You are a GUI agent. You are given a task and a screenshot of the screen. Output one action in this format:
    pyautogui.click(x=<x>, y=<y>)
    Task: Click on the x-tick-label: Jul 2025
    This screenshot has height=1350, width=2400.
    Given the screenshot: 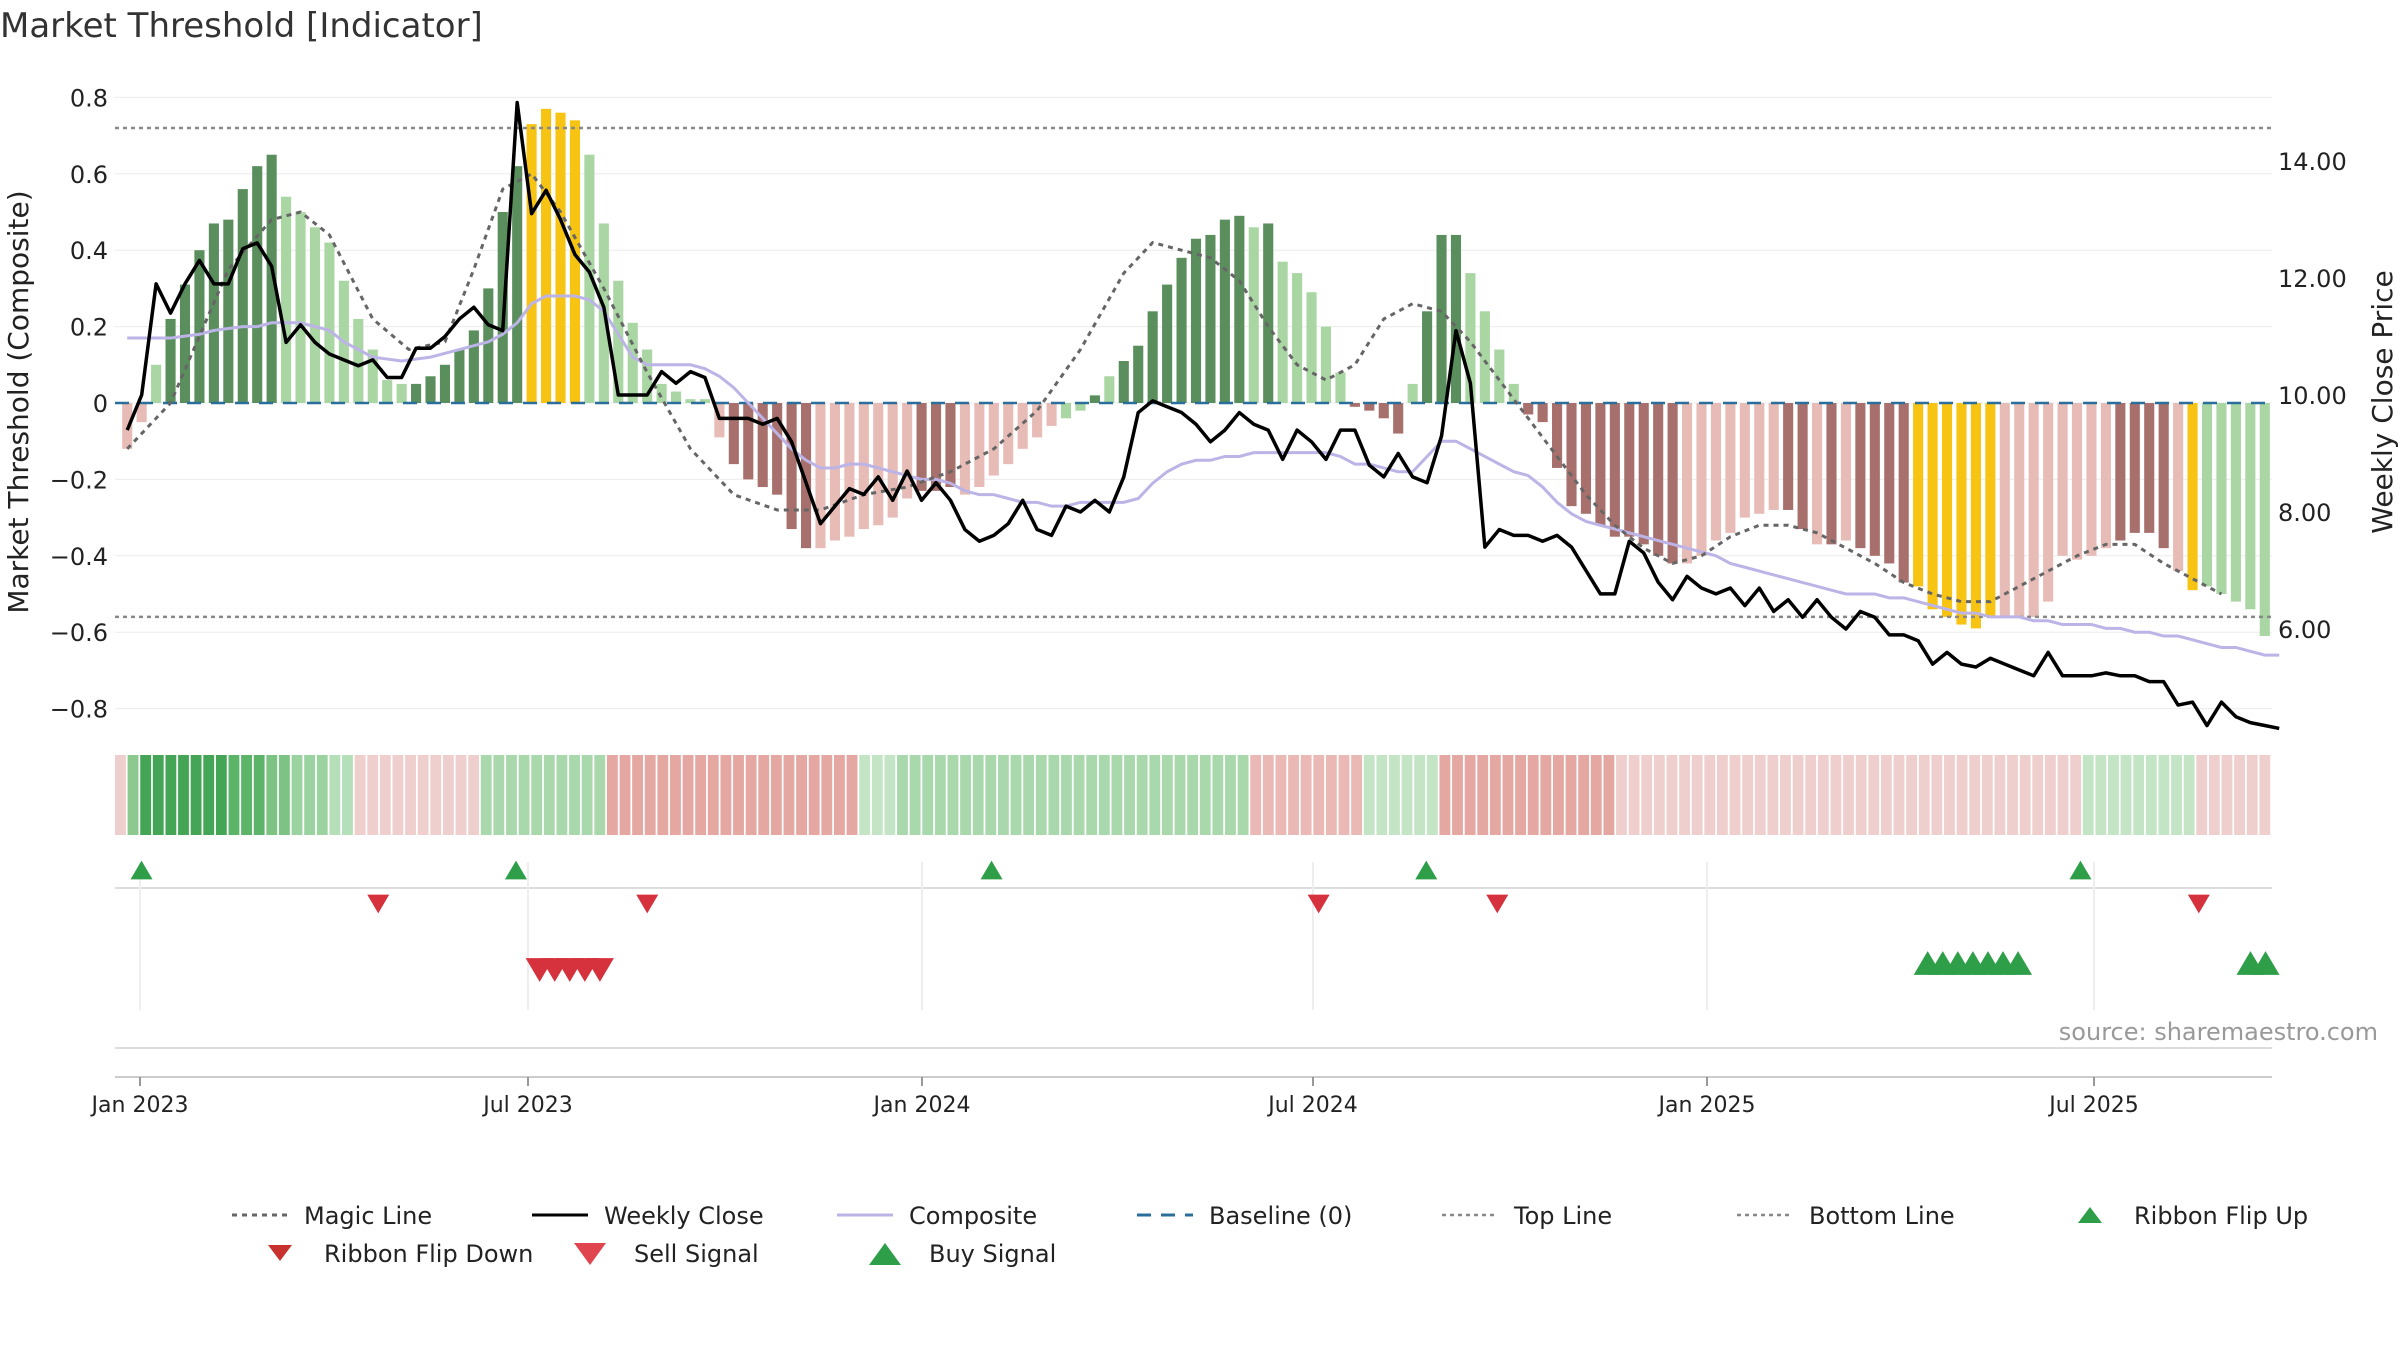 What is the action you would take?
    pyautogui.click(x=2093, y=1105)
    